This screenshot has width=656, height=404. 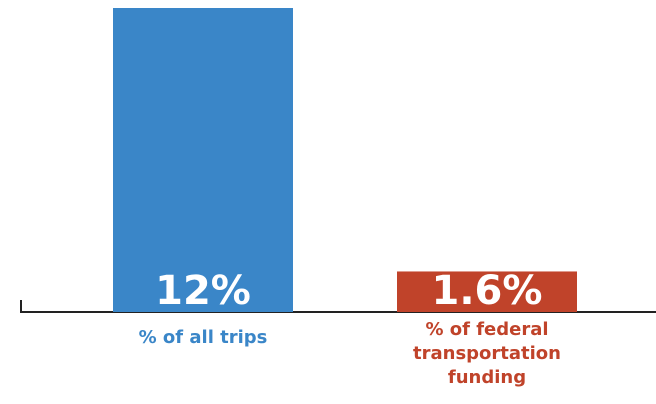 What do you see at coordinates (203, 337) in the screenshot?
I see `category-label: % of all trips` at bounding box center [203, 337].